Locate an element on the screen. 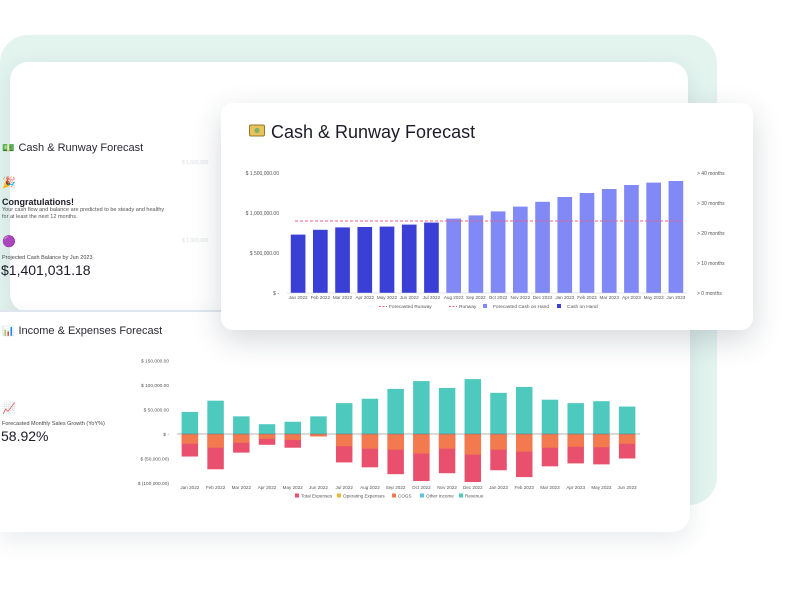 The width and height of the screenshot is (807, 597). ghost-tick: $ 1,500,000 is located at coordinates (195, 163).